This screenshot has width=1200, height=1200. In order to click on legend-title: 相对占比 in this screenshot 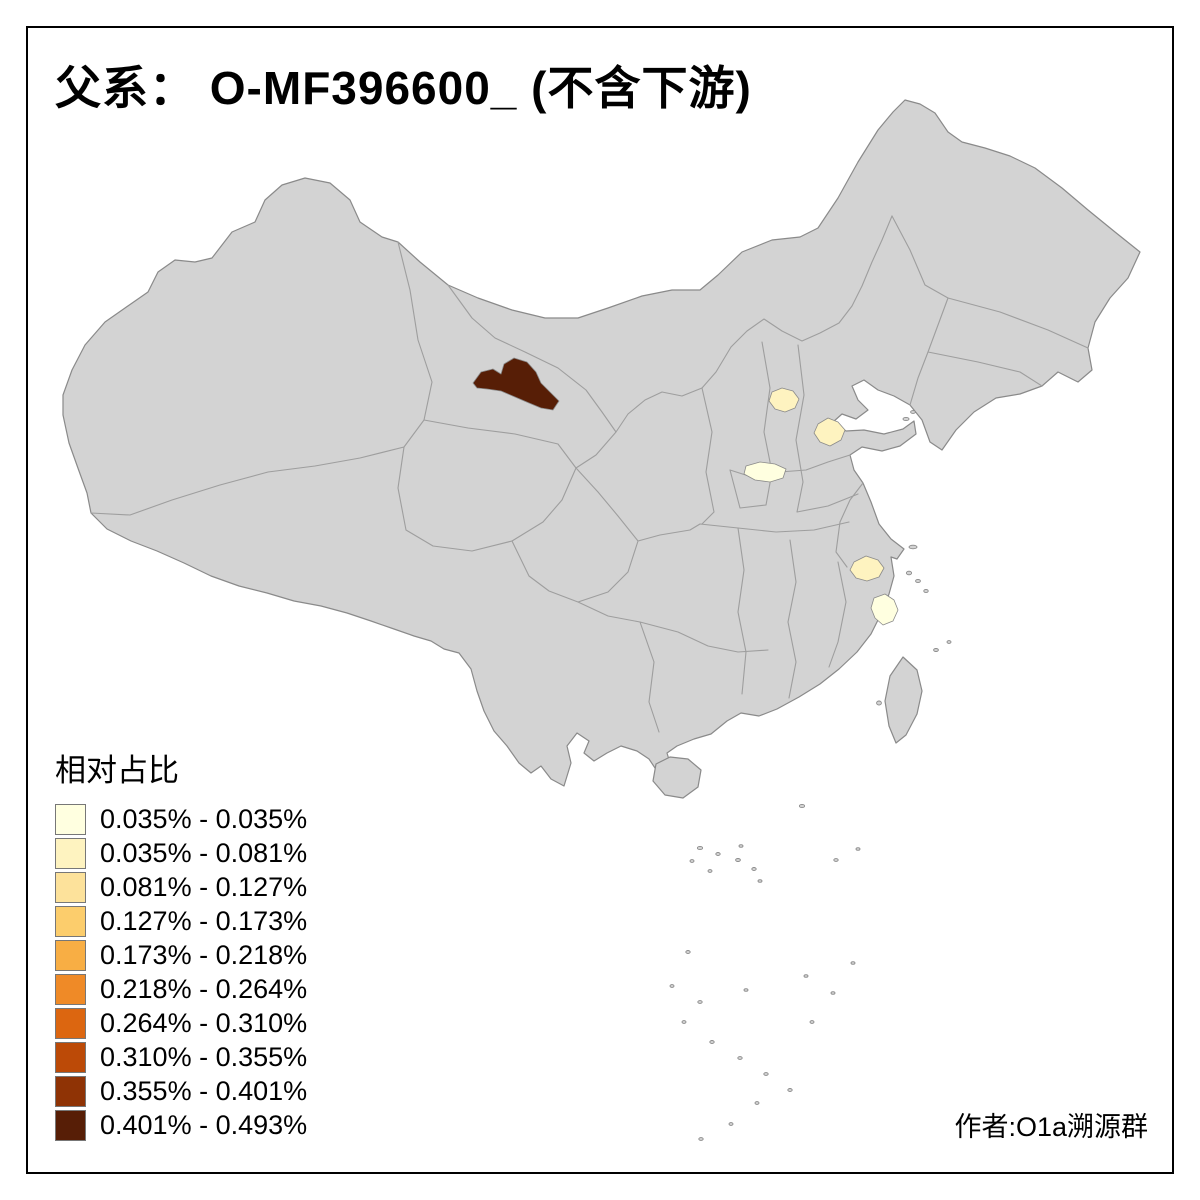, I will do `click(117, 770)`.